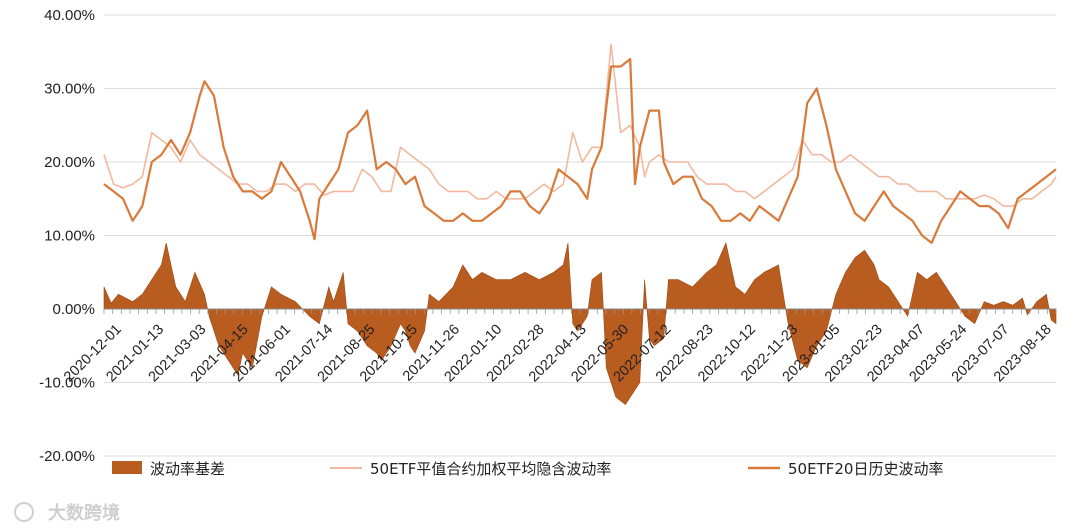 Image resolution: width=1080 pixels, height=531 pixels. What do you see at coordinates (24, 512) in the screenshot?
I see `watermark-logo-icon` at bounding box center [24, 512].